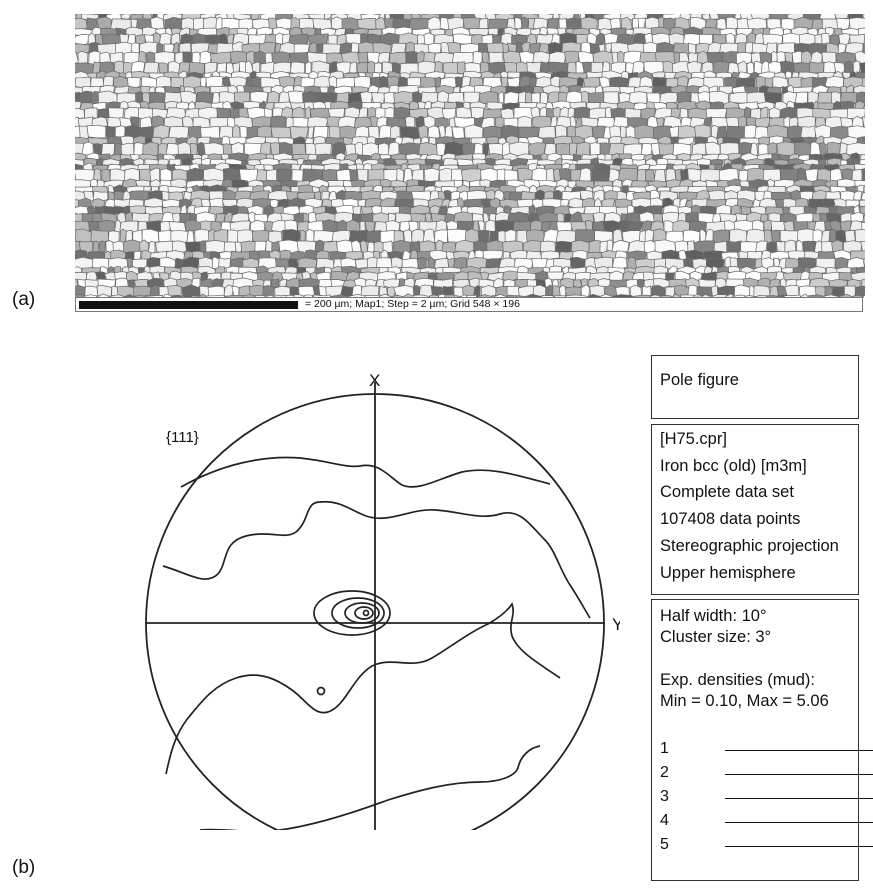  What do you see at coordinates (699, 380) in the screenshot?
I see `title-box-text: Pole figure` at bounding box center [699, 380].